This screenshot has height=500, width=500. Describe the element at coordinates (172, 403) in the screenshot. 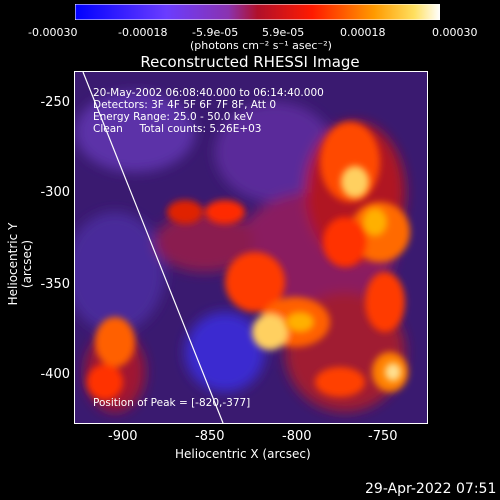

I see `peak-position-label: Position of Peak = [-820,-377]` at that location.